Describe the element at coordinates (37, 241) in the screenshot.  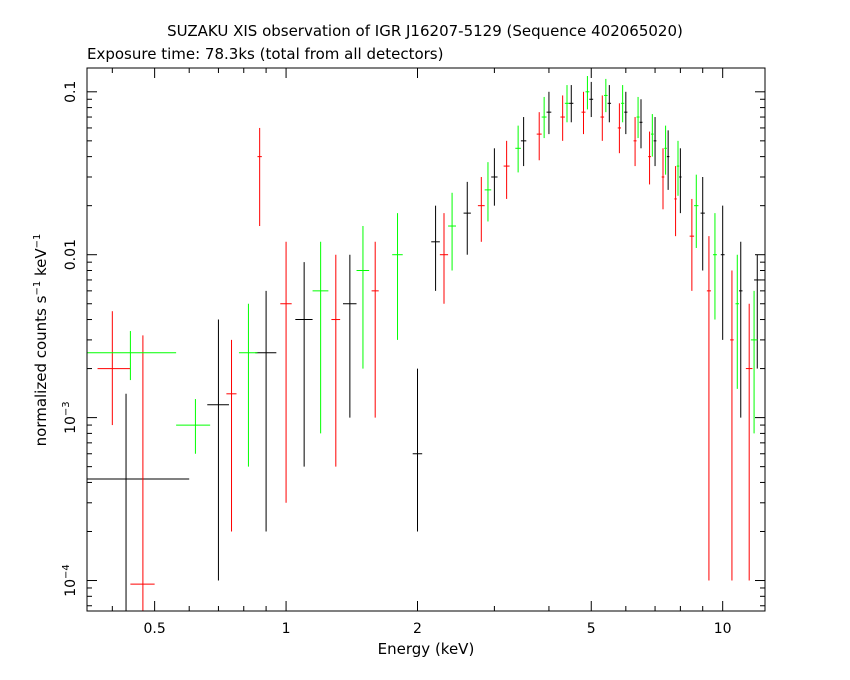
I see `y-axis-label-exp2: −1` at that location.